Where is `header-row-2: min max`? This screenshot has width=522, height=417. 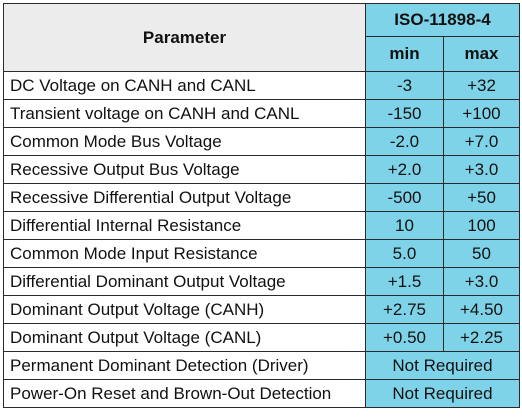
header-row-2: min max is located at coordinates (262, 54).